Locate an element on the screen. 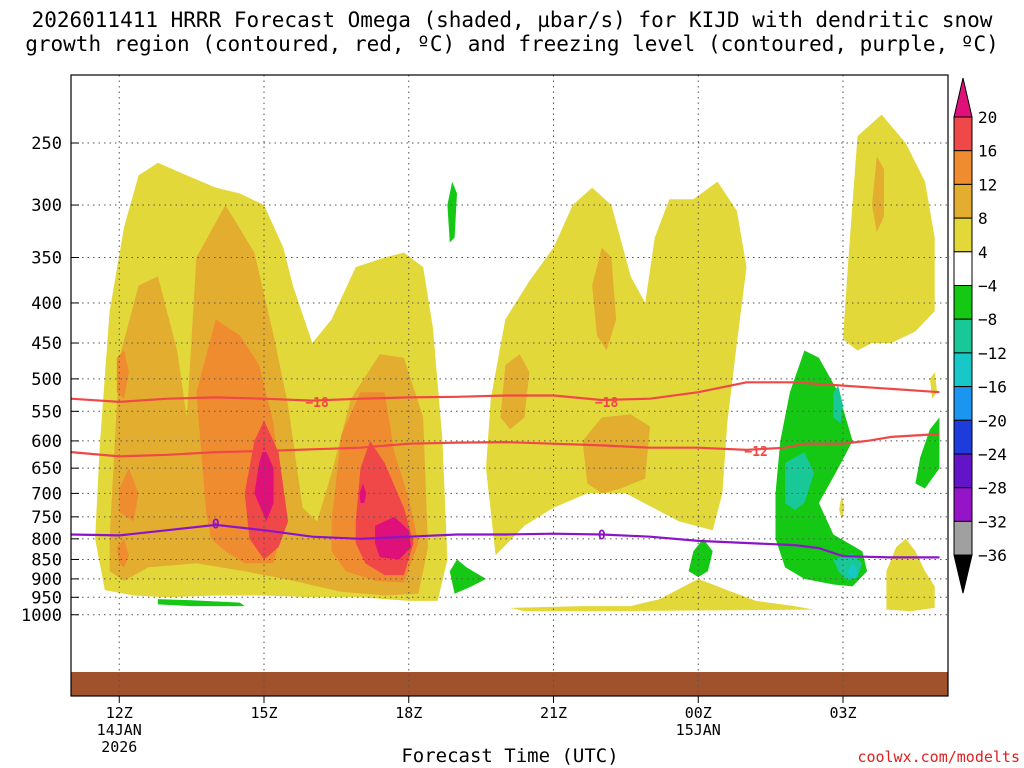  x-tick-date: 14JAN is located at coordinates (119, 730).